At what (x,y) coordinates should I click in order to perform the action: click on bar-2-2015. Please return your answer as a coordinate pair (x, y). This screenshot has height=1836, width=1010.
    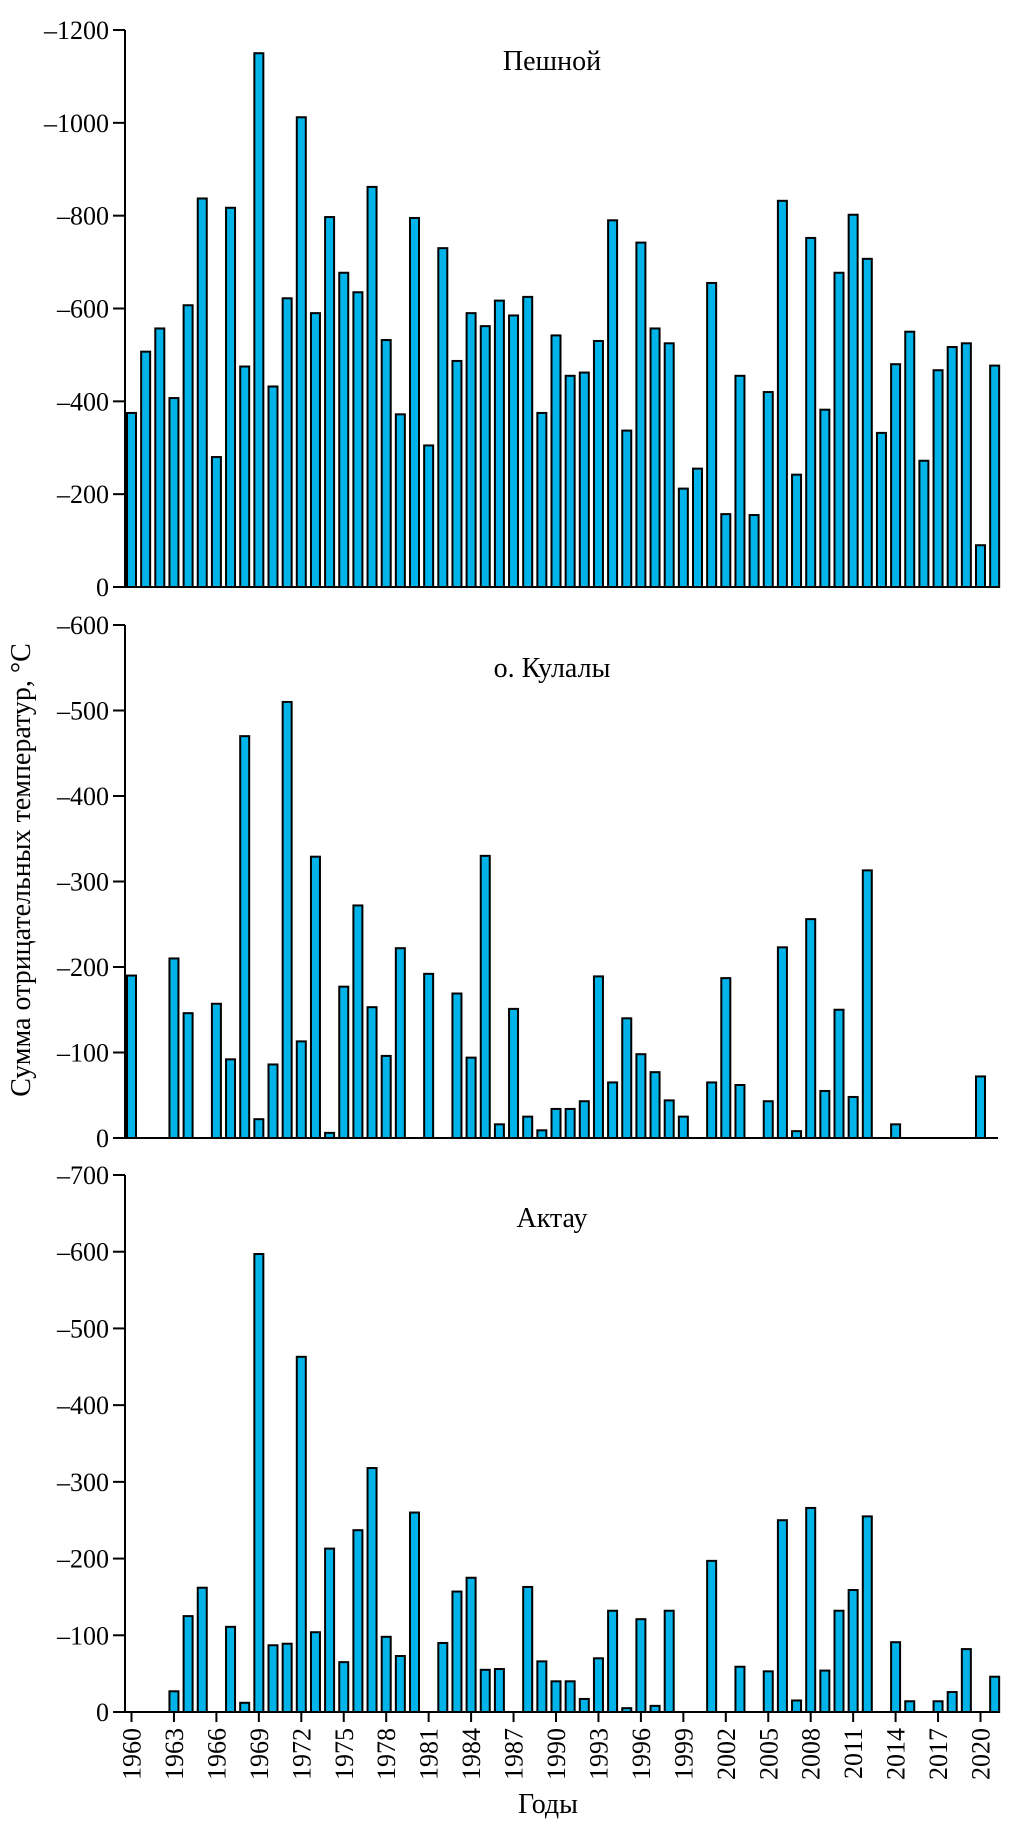
    Looking at the image, I should click on (910, 1707).